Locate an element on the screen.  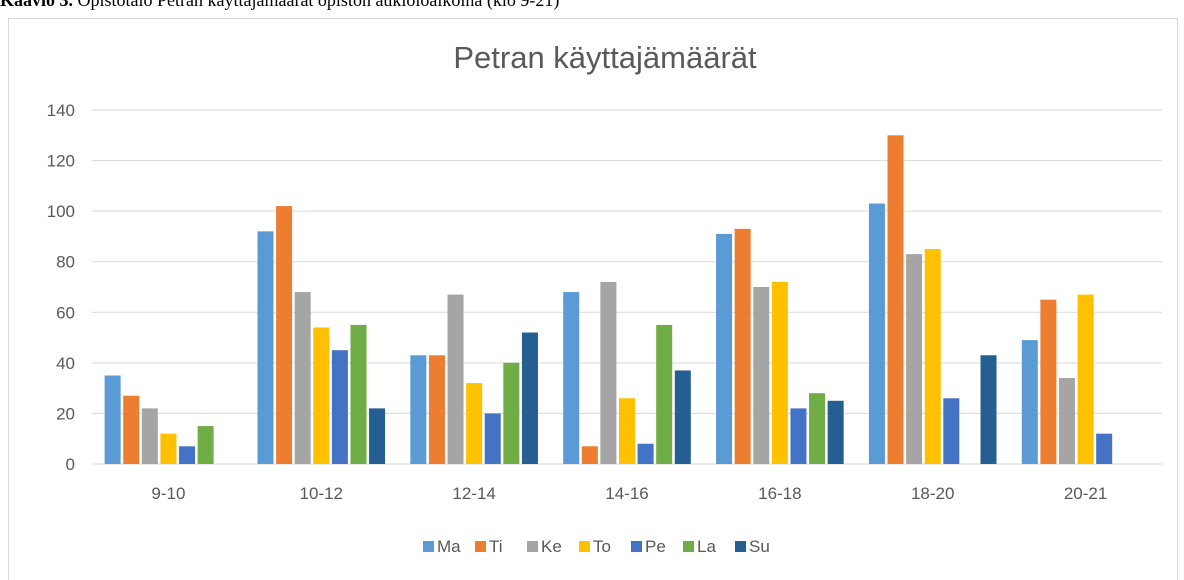
y-tick-label: 40 is located at coordinates (65, 363).